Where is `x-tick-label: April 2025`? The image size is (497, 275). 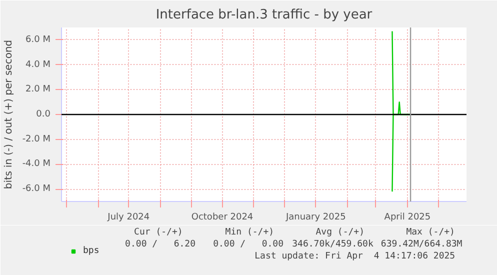
x-tick-label: April 2025 is located at coordinates (407, 217).